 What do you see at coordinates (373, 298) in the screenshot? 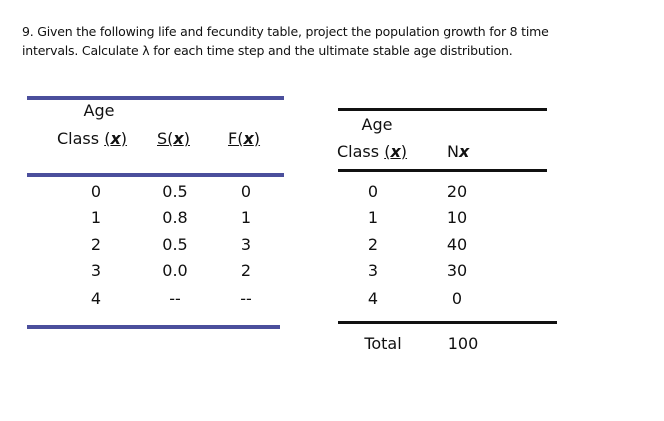
I see `pop-age-class-cell: 4` at bounding box center [373, 298].